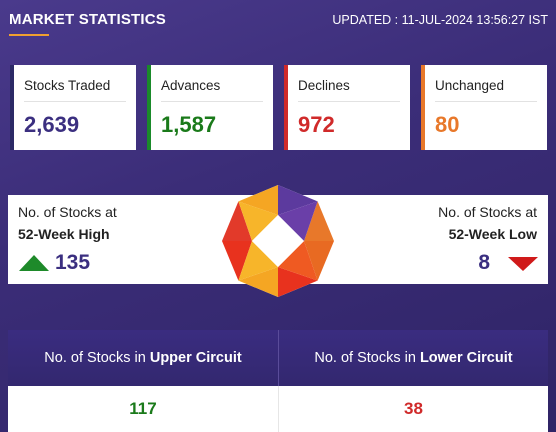 The image size is (556, 432). Describe the element at coordinates (316, 124) in the screenshot. I see `card-value: 972` at that location.